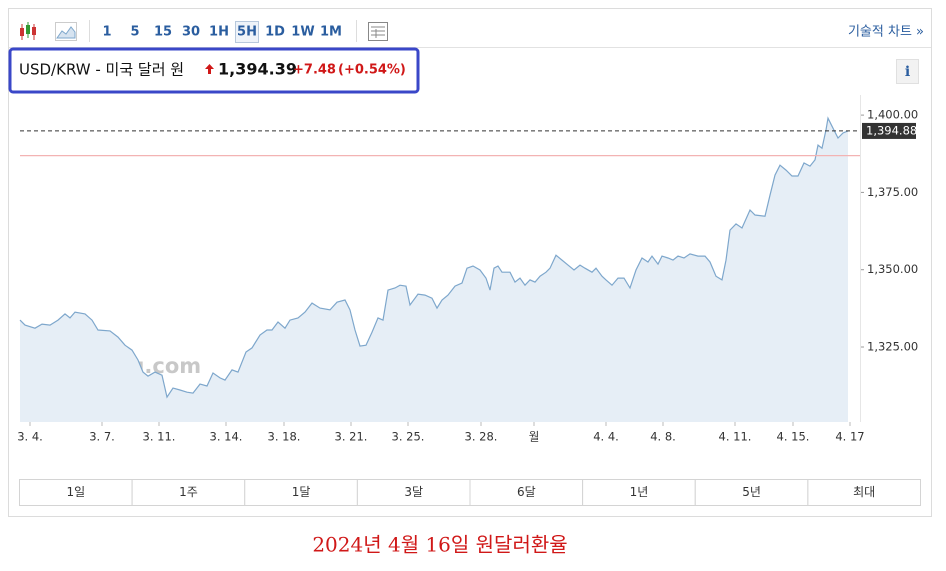 The width and height of the screenshot is (946, 571). I want to click on price: 1,394.39, so click(257, 69).